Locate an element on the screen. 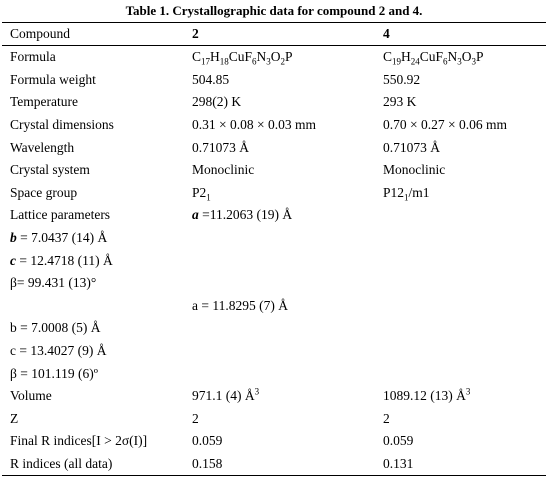 The height and width of the screenshot is (483, 548). table-row: a = 11.8295 (7) Å is located at coordinates (274, 306).